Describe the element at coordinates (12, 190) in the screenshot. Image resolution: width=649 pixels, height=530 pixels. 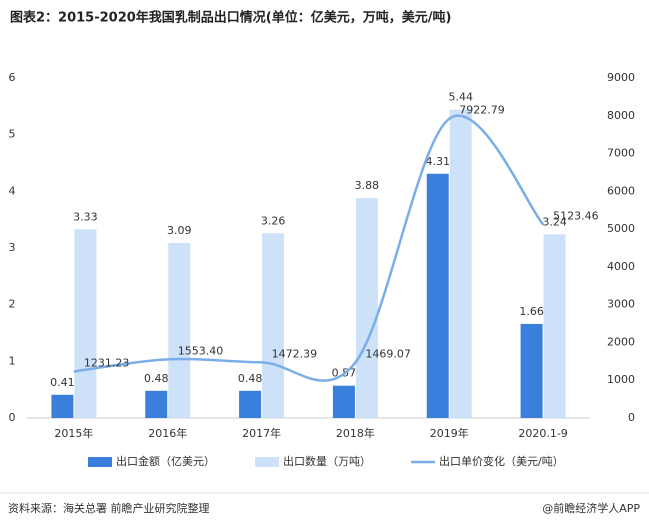
I see `y-tick-label: 4` at that location.